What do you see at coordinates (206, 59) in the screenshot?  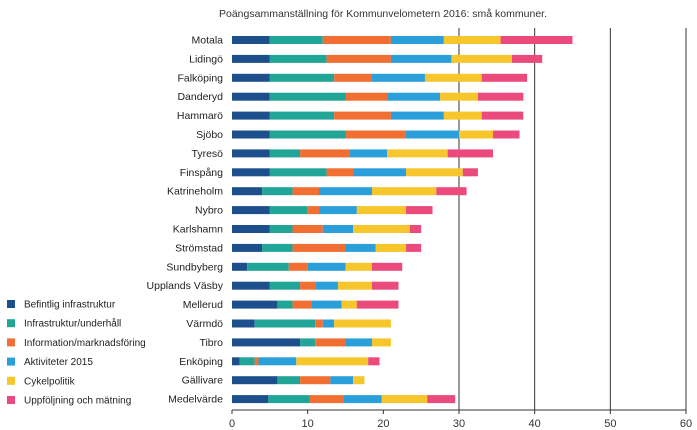 I see `category-label-1: Lidingö` at bounding box center [206, 59].